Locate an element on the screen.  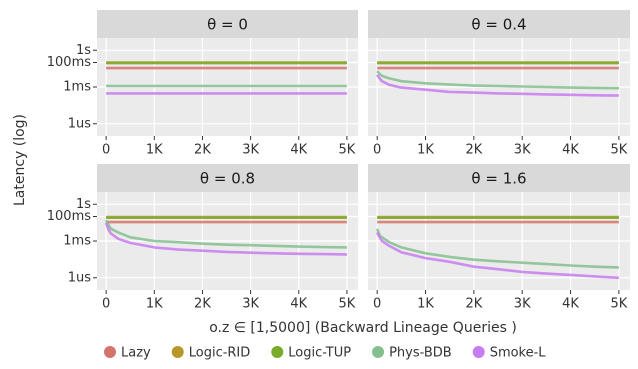
panel-title: θ = 0.8 is located at coordinates (227, 179).